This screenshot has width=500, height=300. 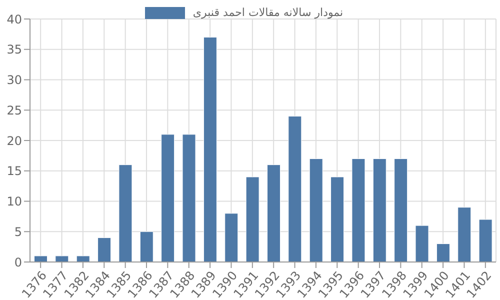 I want to click on y-tick-label: 30, so click(x=14, y=80).